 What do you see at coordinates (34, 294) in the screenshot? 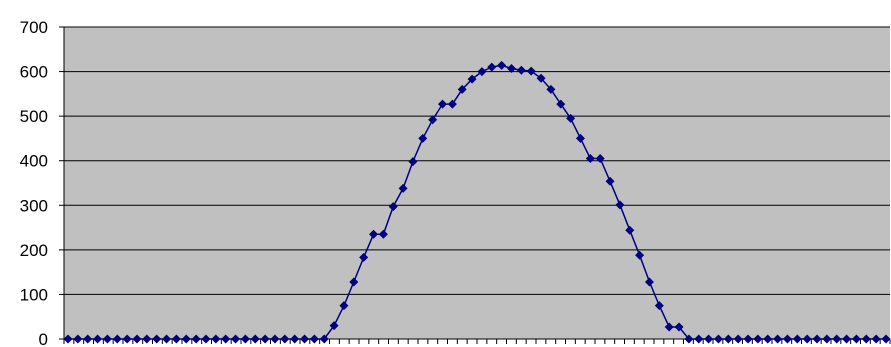
I see `y-tick-label: 100` at bounding box center [34, 294].